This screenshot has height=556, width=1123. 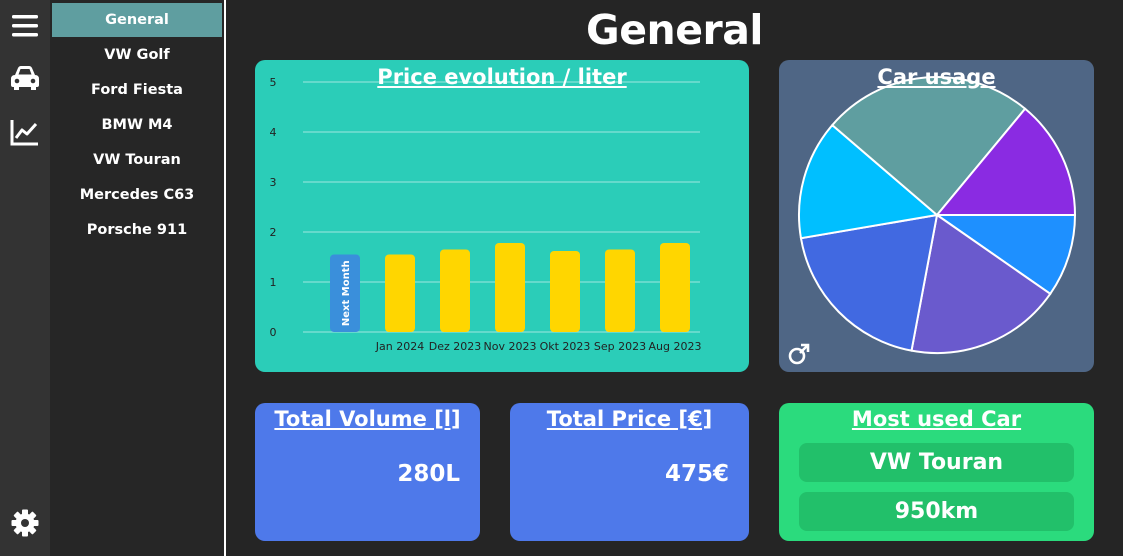 I want to click on price-evolution-title: Price evolution / liter, so click(x=502, y=77).